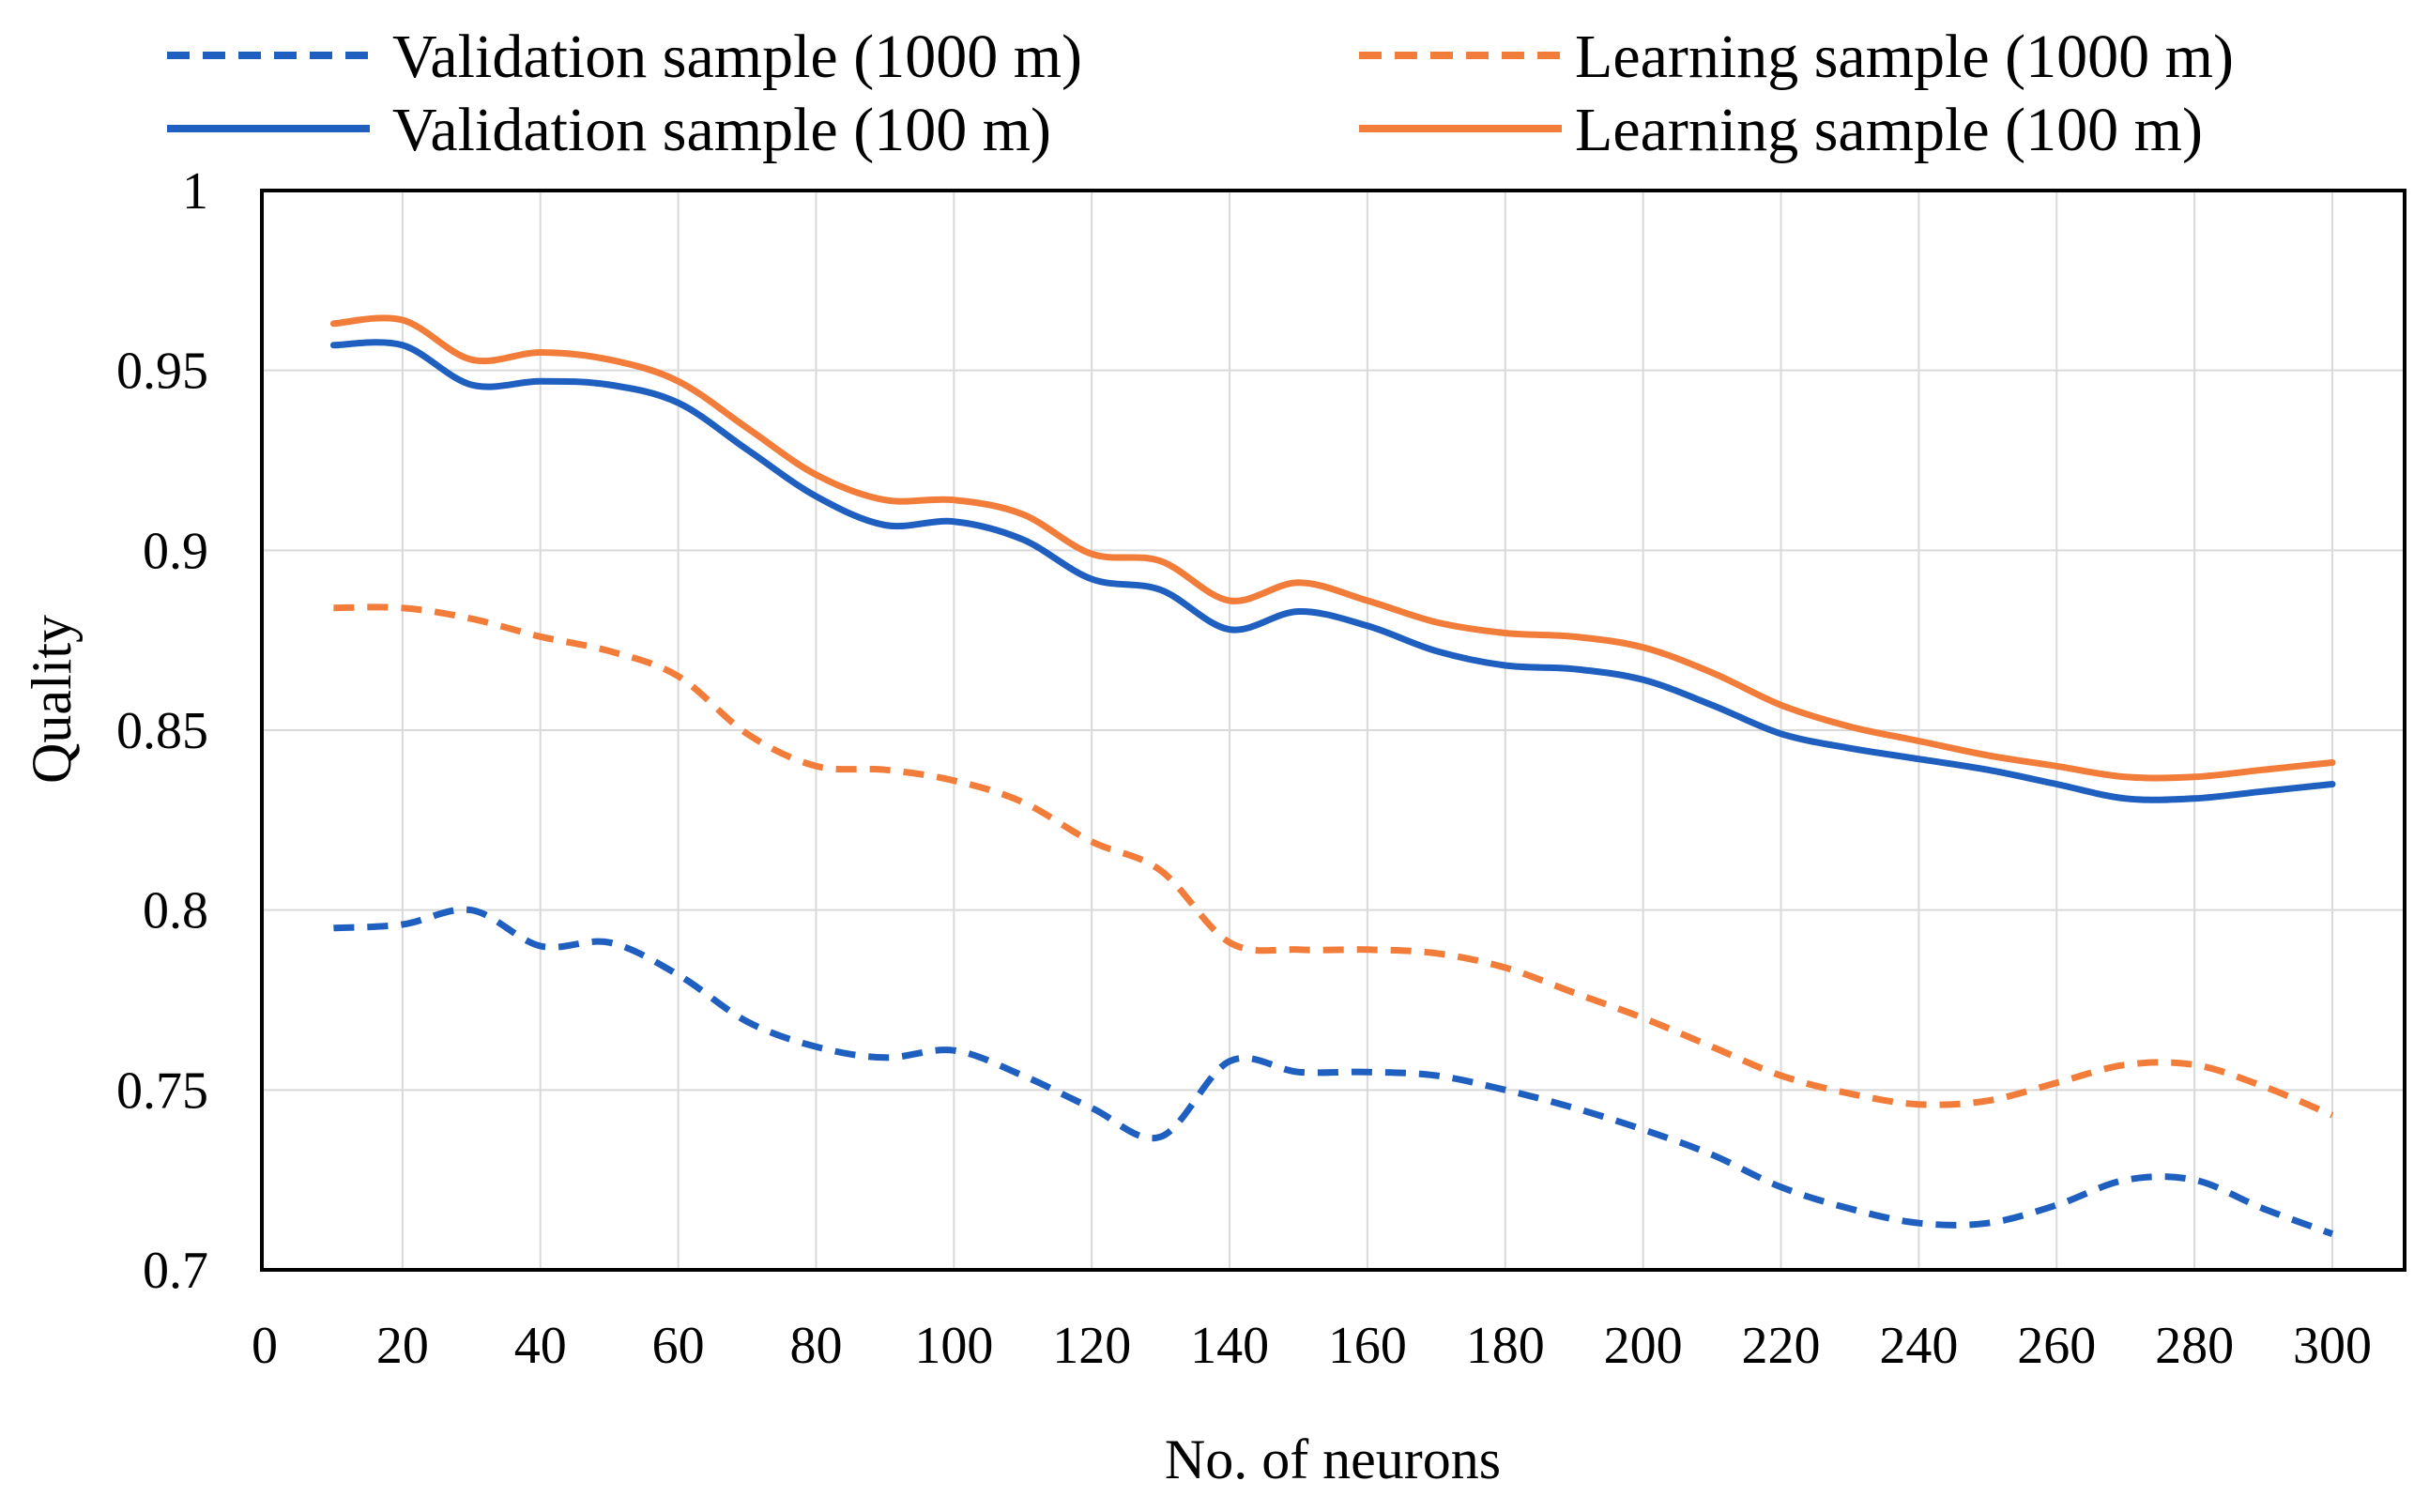 The height and width of the screenshot is (1512, 2414). What do you see at coordinates (721, 130) in the screenshot?
I see `legend-label-validation-sample-100-m: Validation sample (100 m)` at bounding box center [721, 130].